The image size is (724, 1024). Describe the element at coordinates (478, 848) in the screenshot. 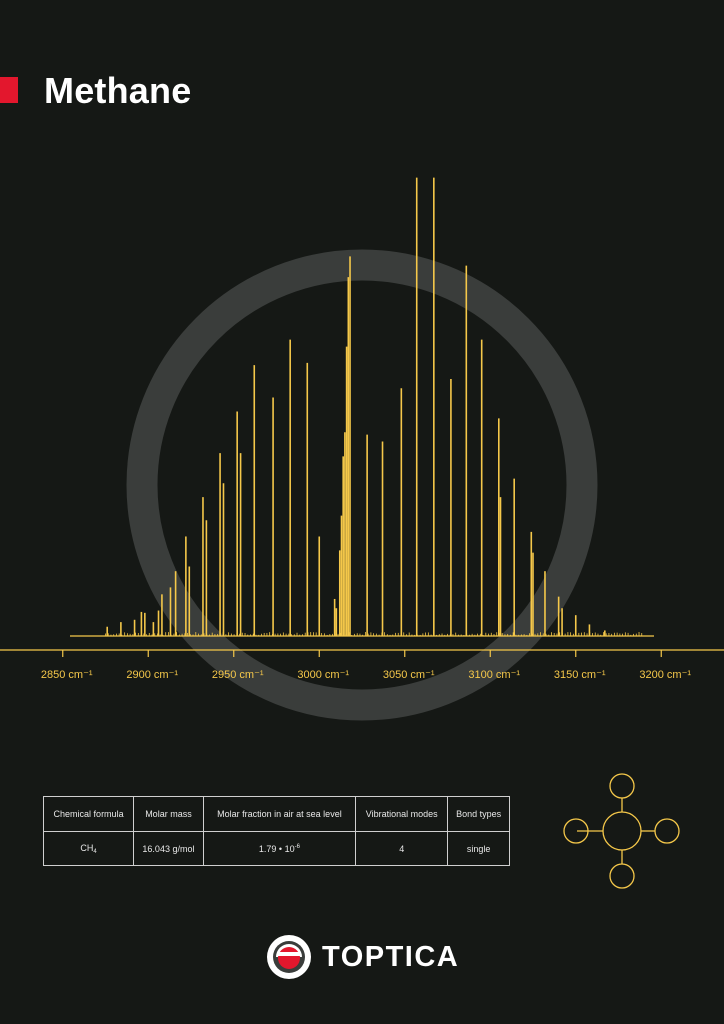

I see `value-bond-types: single` at that location.